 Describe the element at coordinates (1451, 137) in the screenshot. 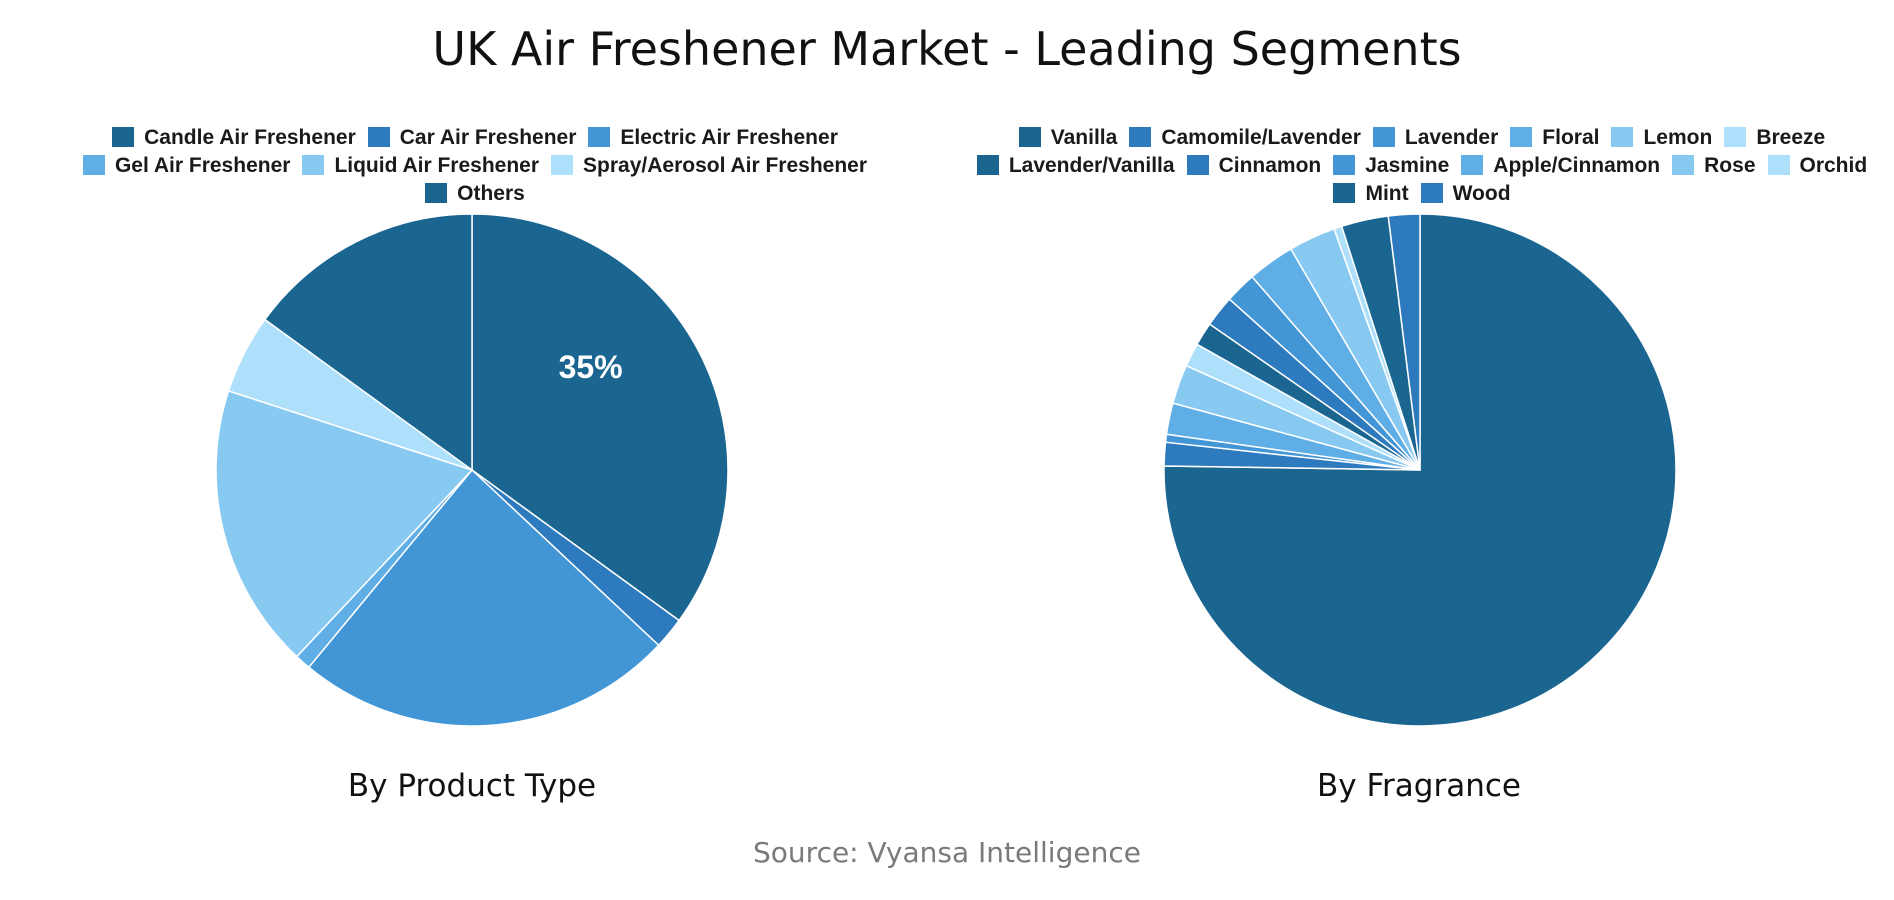

I see `legend-label: Lavender` at that location.